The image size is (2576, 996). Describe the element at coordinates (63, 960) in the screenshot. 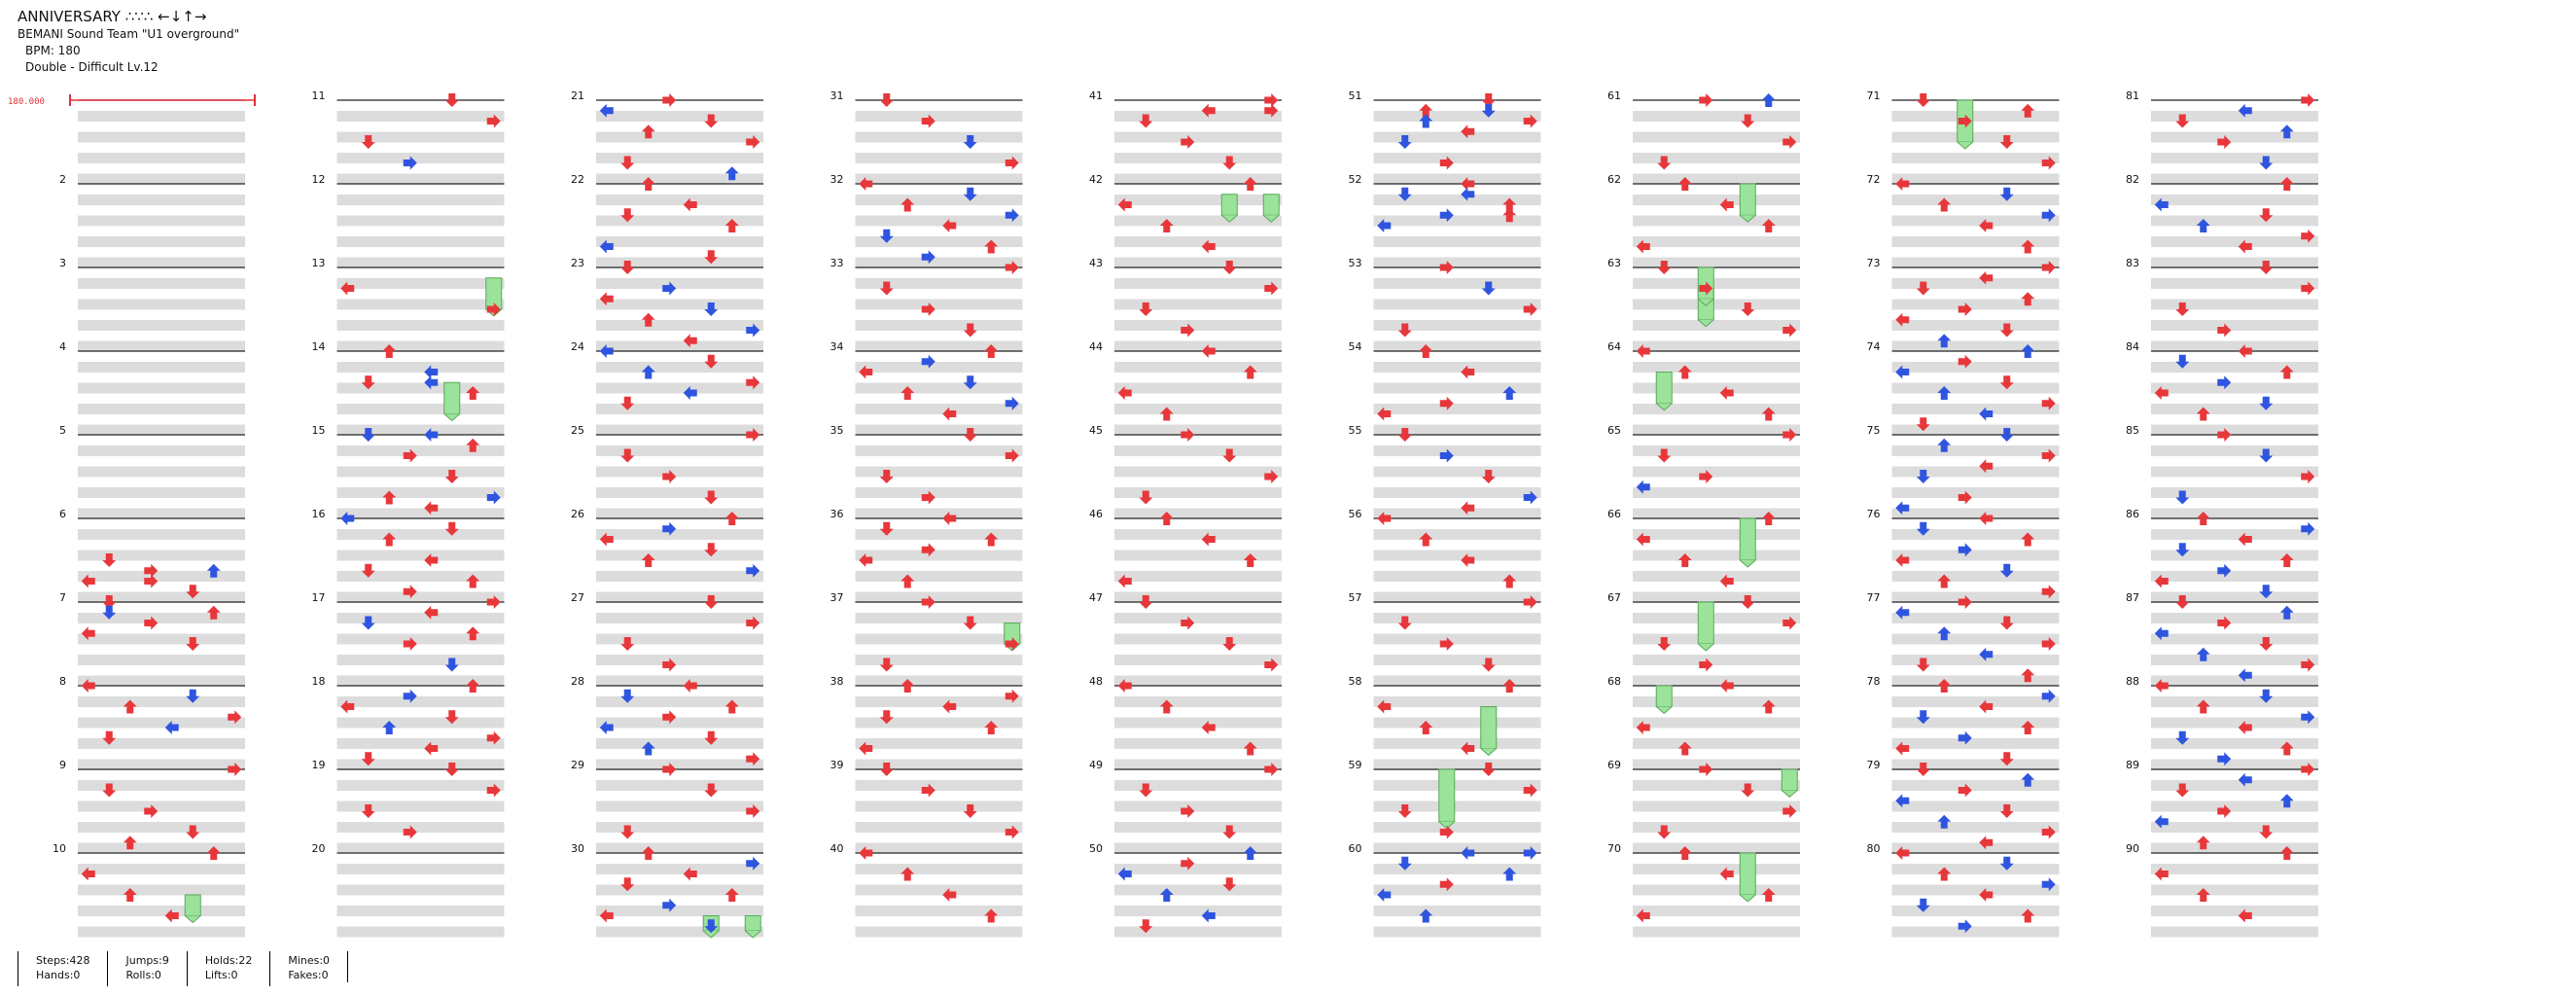

I see `steps-count: Steps:428` at that location.